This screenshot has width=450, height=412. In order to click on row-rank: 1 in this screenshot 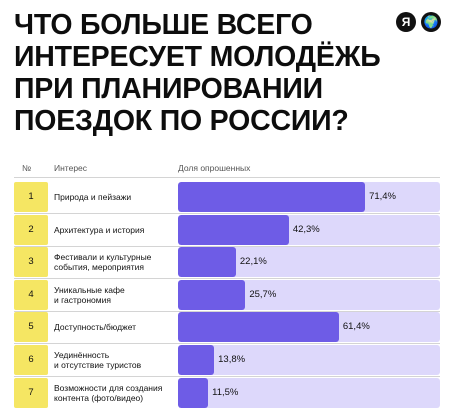, I will do `click(31, 197)`.